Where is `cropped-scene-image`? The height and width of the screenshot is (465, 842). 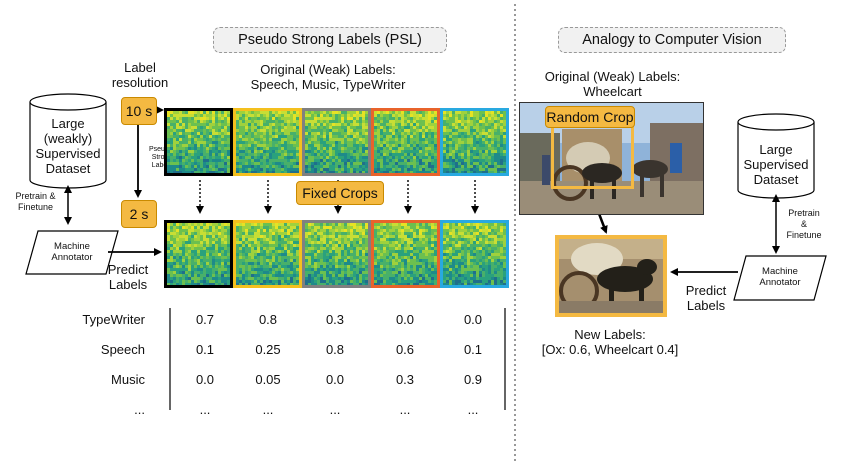 cropped-scene-image is located at coordinates (611, 276).